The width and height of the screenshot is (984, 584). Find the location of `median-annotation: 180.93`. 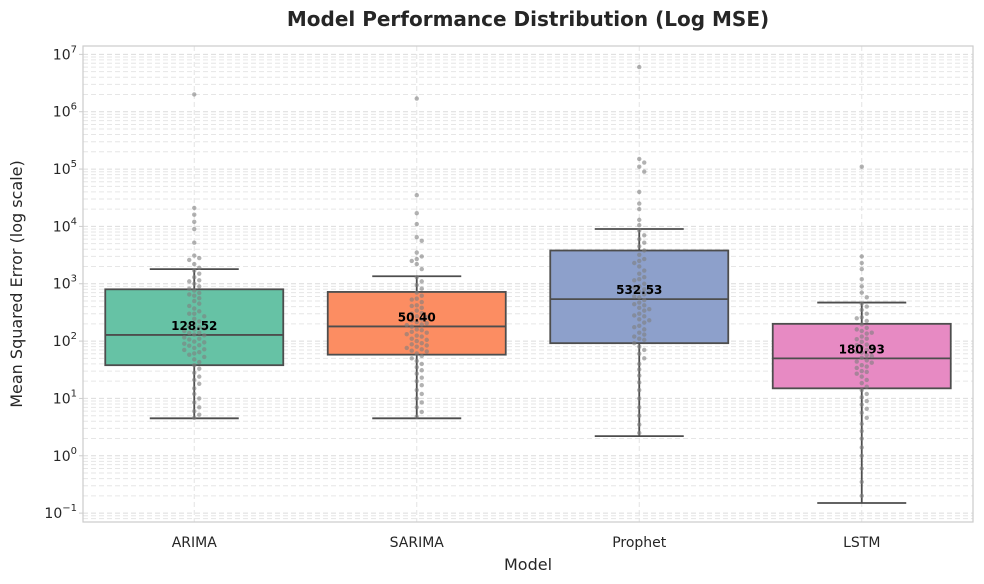

median-annotation: 180.93 is located at coordinates (862, 349).